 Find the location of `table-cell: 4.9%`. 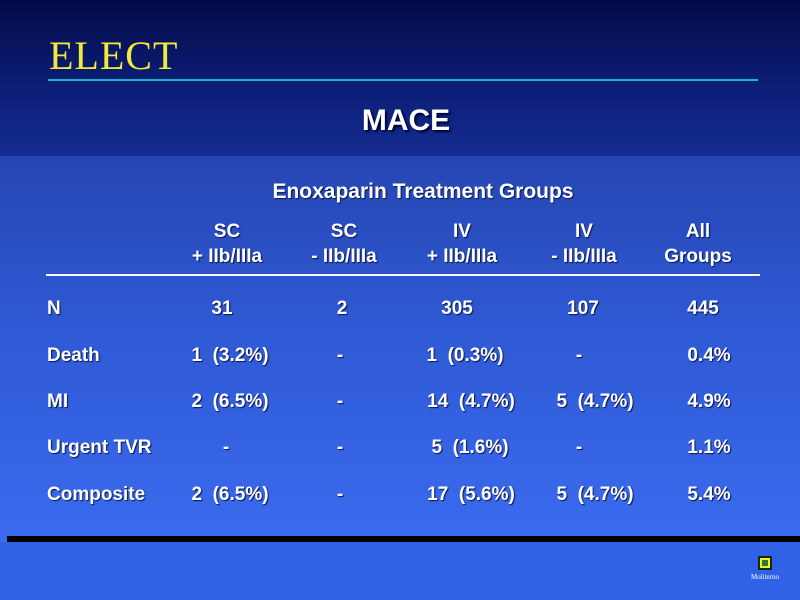

table-cell: 4.9% is located at coordinates (709, 401).